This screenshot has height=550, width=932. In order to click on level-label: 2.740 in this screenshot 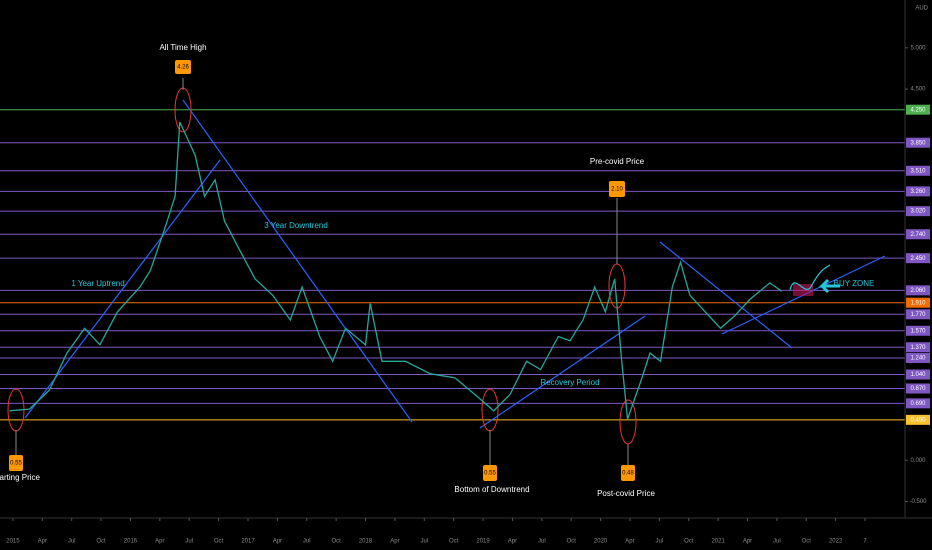, I will do `click(918, 235)`.